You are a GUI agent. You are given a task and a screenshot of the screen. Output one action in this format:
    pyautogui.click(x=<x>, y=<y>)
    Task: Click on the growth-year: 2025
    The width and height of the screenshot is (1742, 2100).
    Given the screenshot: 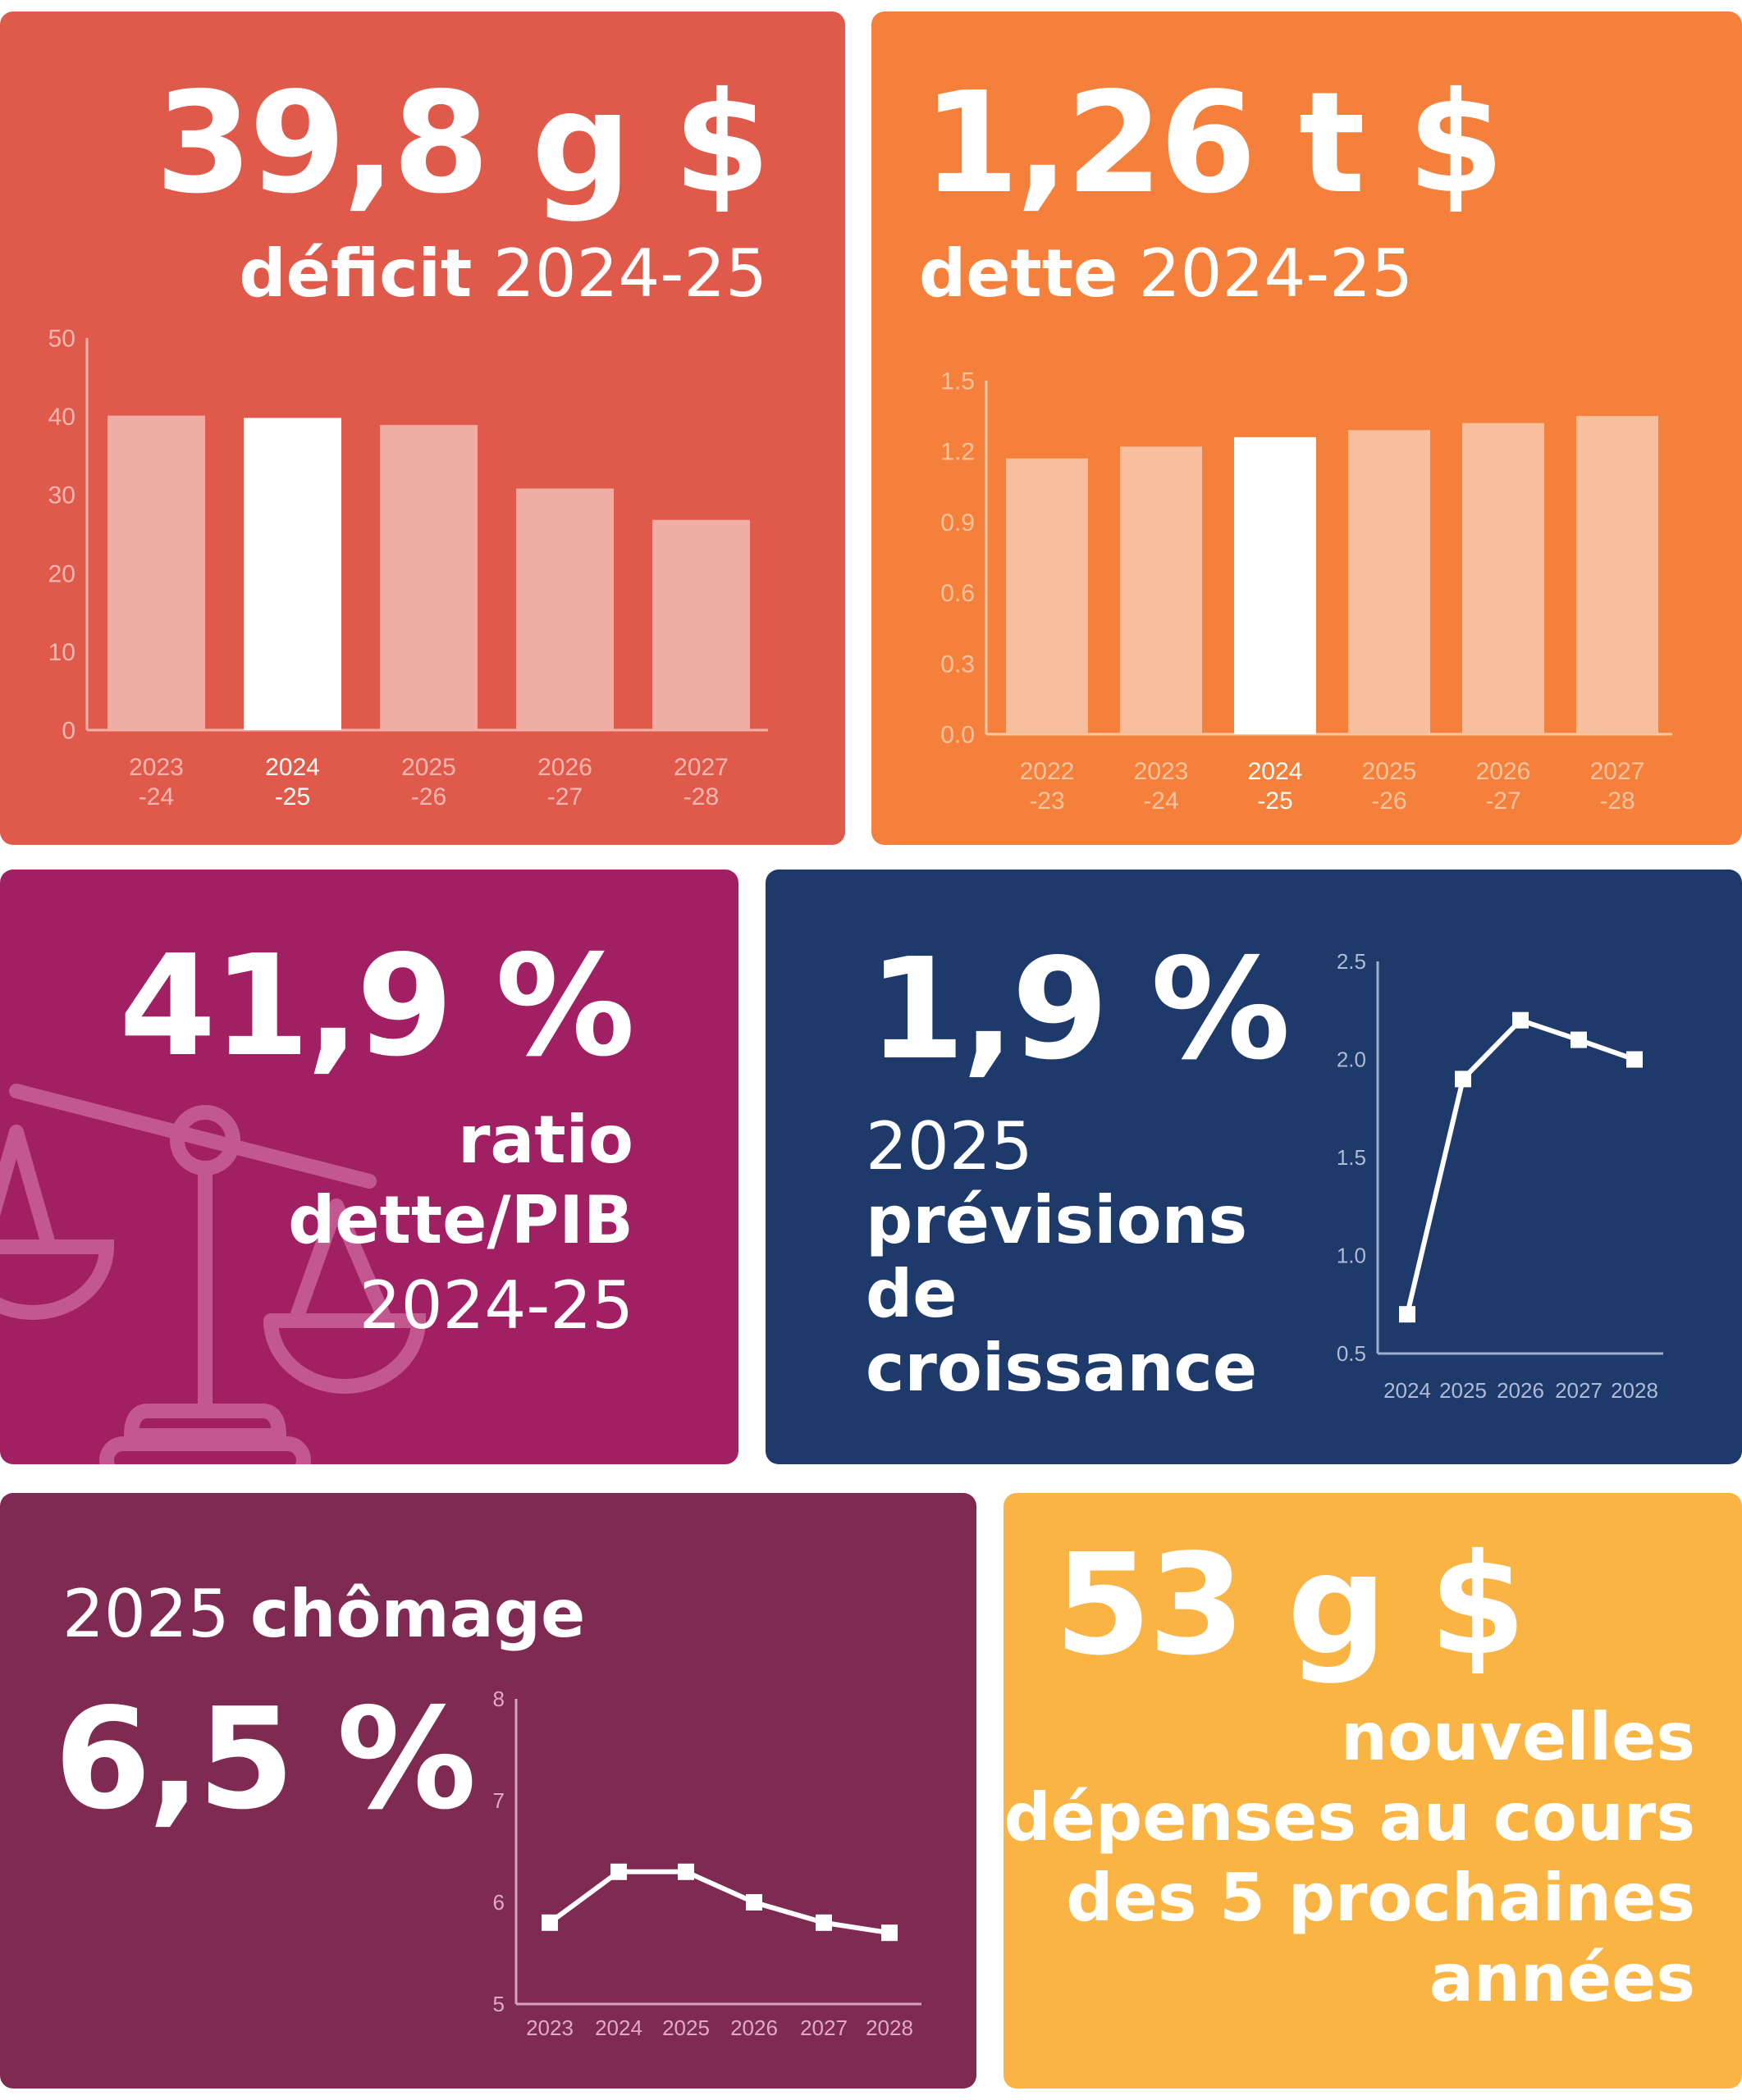 What is the action you would take?
    pyautogui.click(x=950, y=1146)
    